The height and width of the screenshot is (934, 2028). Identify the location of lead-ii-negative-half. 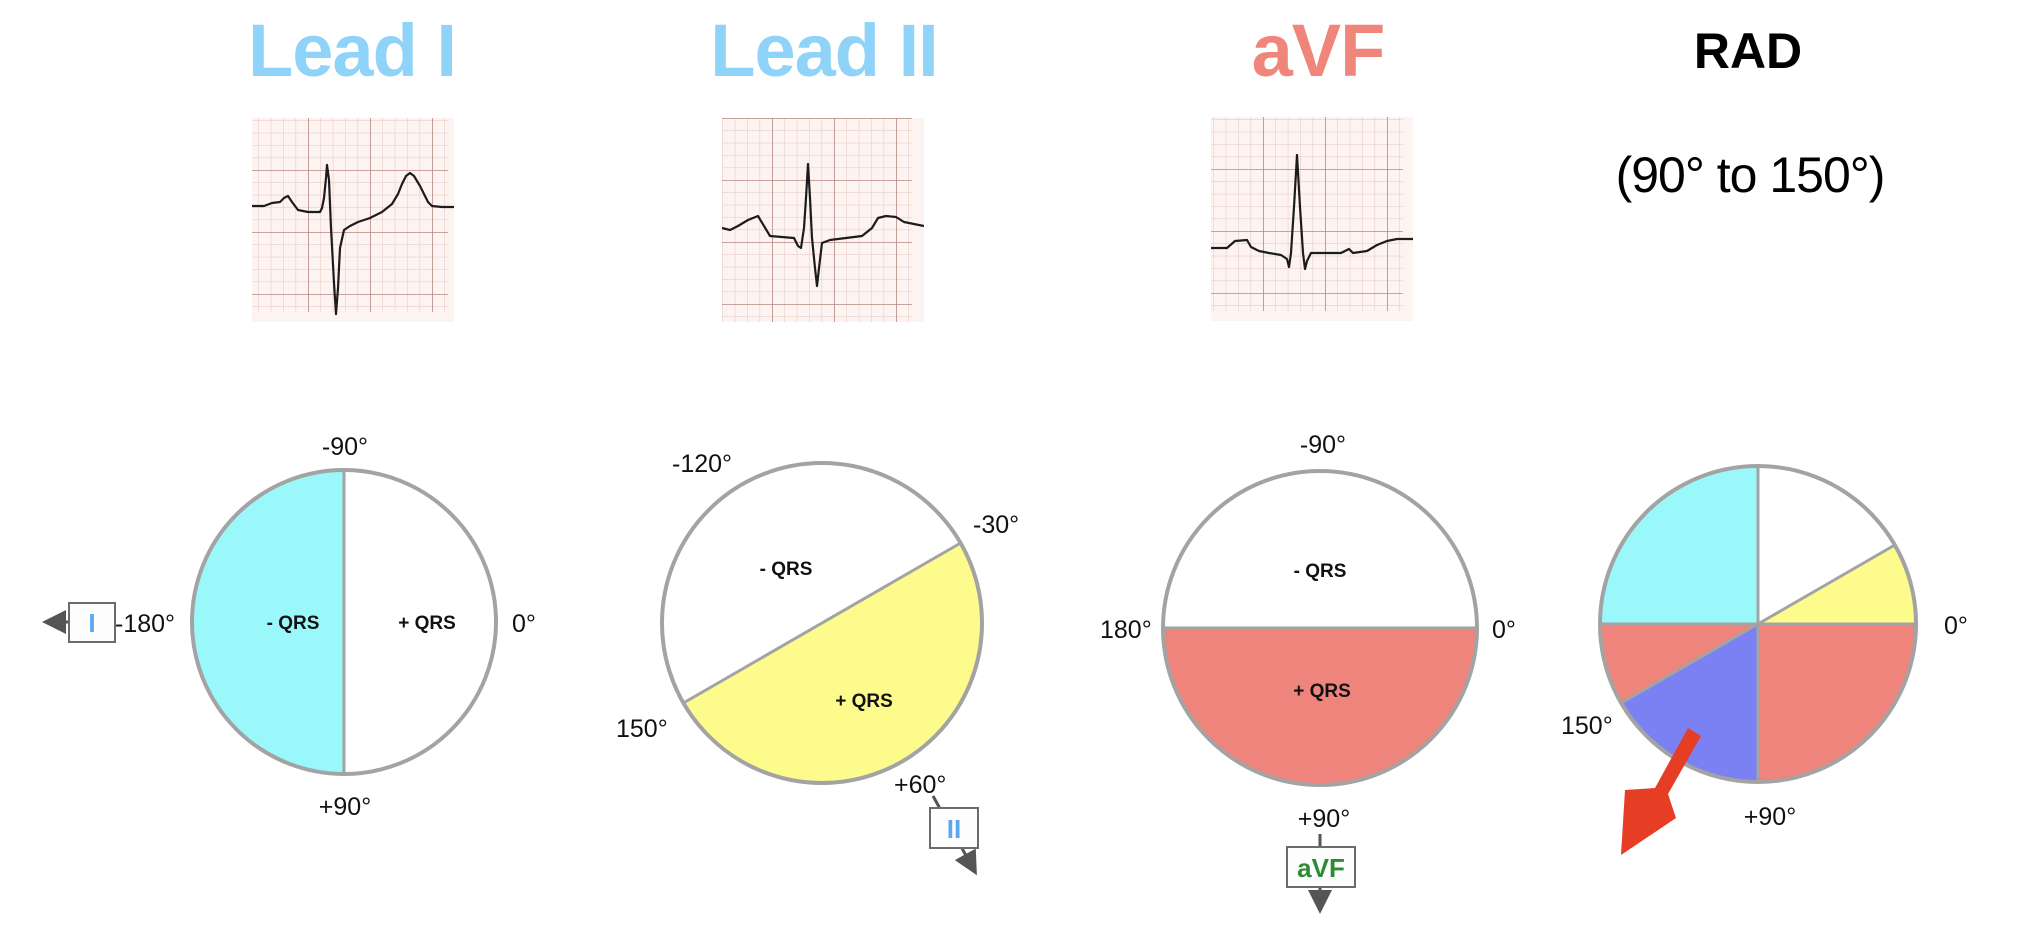
(811, 583).